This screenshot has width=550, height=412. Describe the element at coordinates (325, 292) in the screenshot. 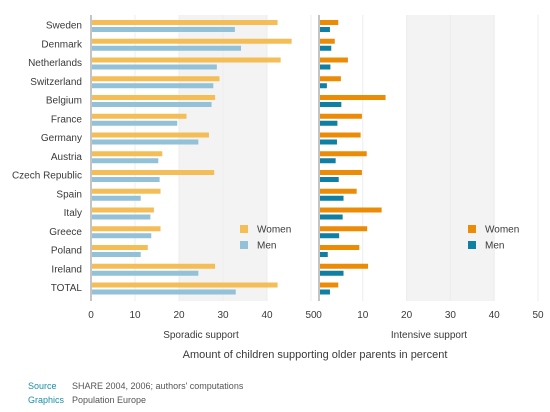

I see `intensive-bar-men-total` at that location.